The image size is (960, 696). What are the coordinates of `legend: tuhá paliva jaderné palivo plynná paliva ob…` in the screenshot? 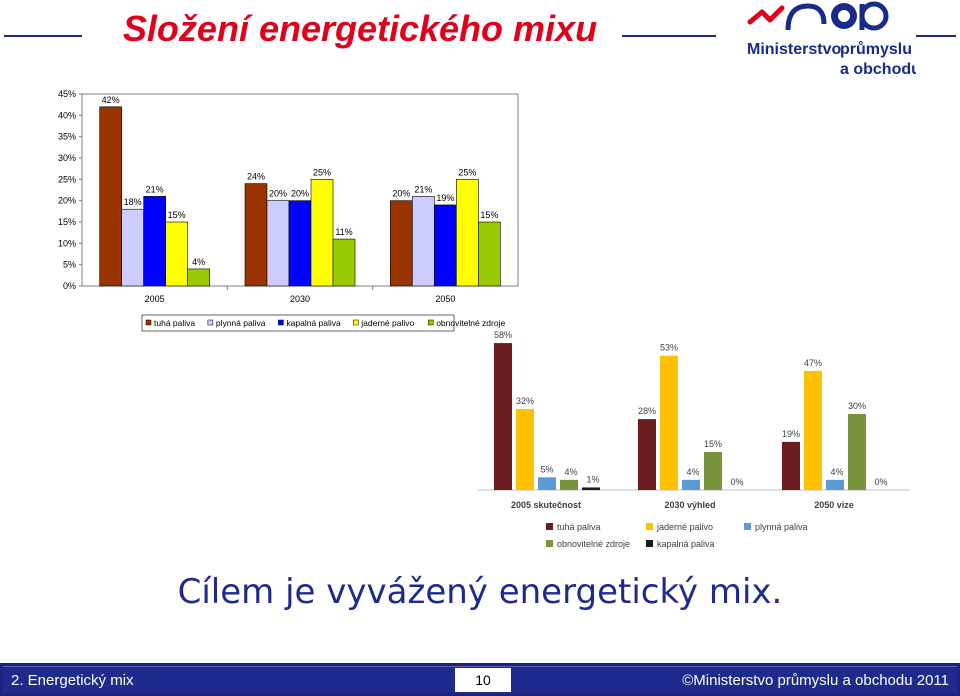 It's located at (677, 535).